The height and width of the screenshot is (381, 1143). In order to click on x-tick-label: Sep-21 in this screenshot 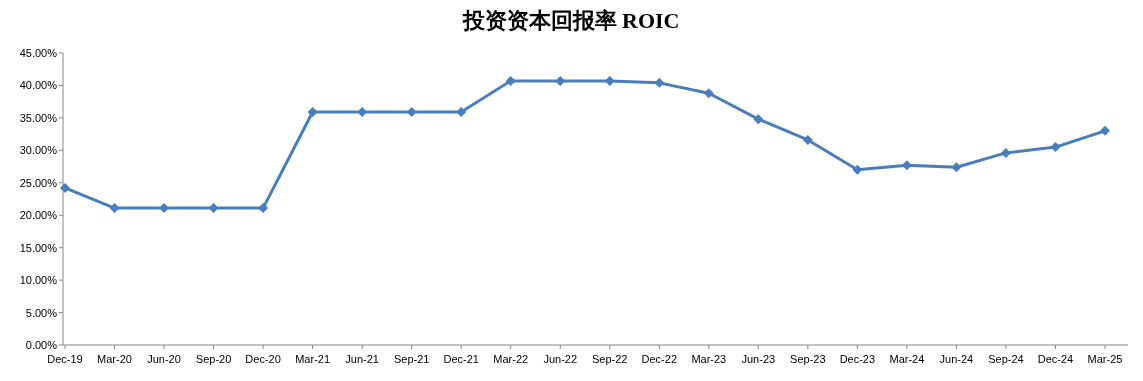, I will do `click(411, 359)`.